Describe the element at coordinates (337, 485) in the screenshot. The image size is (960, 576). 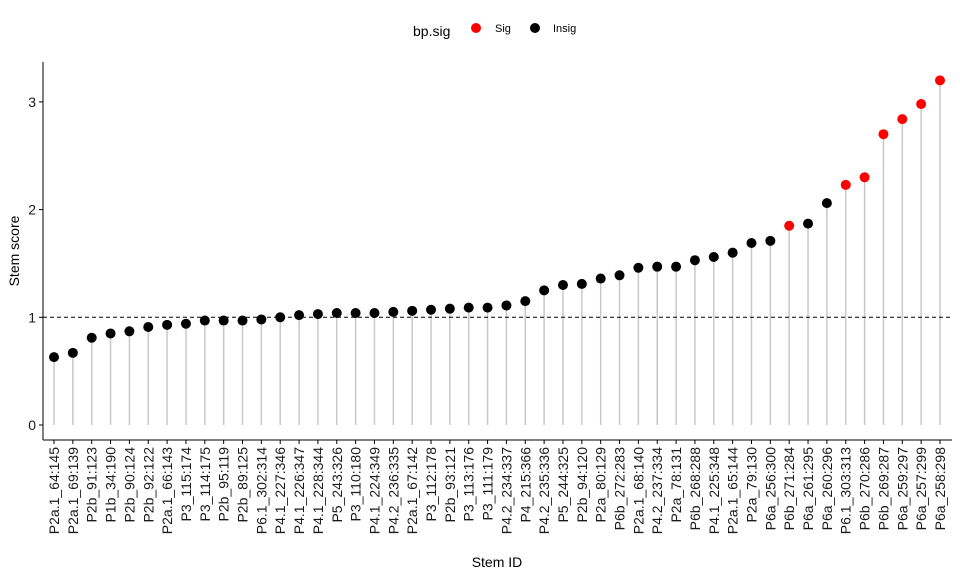
I see `x-tick-label: P5_243:326` at that location.